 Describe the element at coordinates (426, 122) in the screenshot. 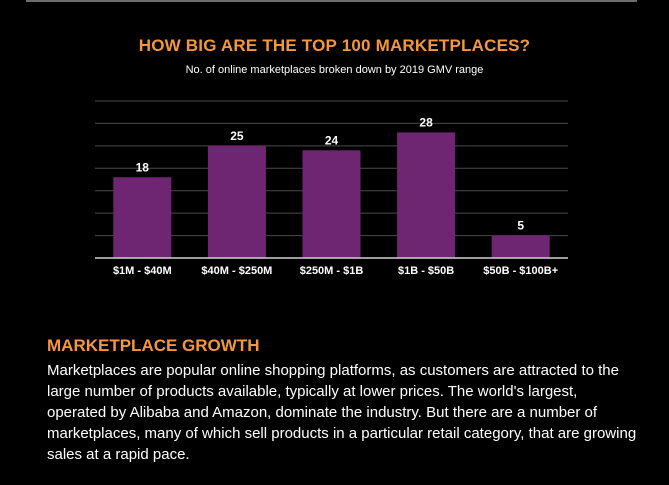

I see `bar-value-label: 28` at that location.